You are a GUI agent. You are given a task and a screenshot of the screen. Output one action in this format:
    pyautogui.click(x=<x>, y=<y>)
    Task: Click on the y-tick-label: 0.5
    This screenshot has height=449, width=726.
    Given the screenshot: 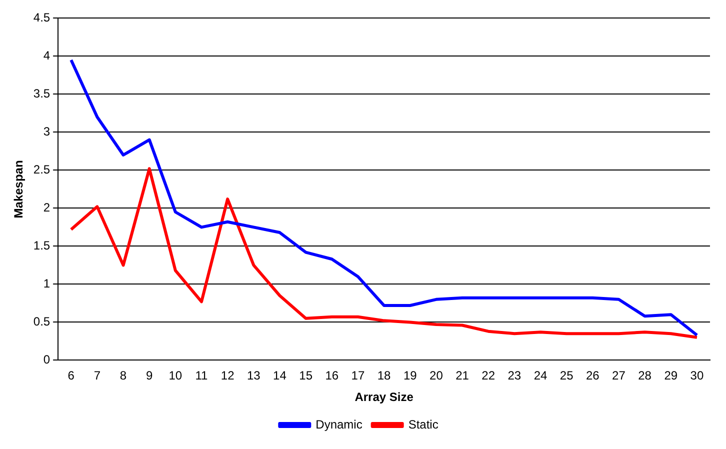 What is the action you would take?
    pyautogui.click(x=41, y=321)
    